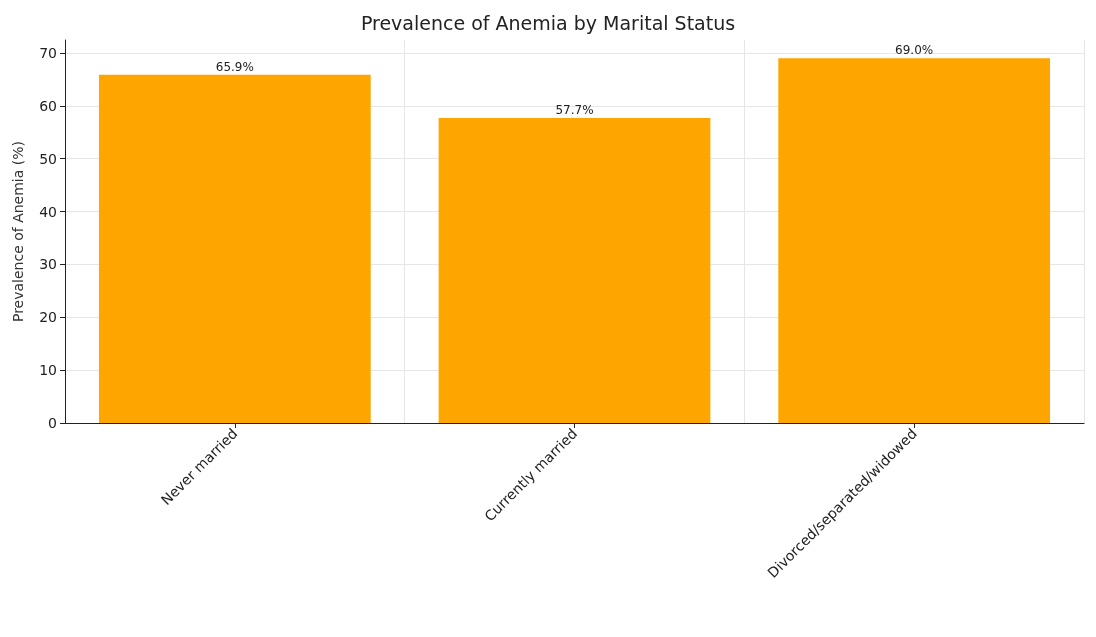 The image size is (1096, 637). What do you see at coordinates (574, 109) in the screenshot?
I see `data-label: 57.7%` at bounding box center [574, 109].